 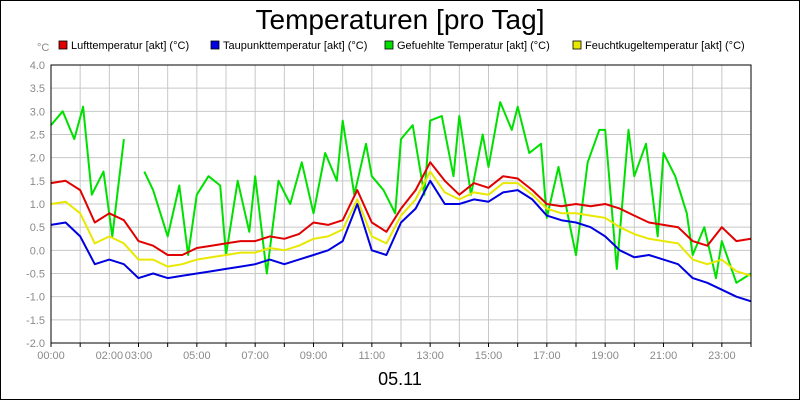 I want to click on y-tick-label: 3.5, so click(x=37, y=89).